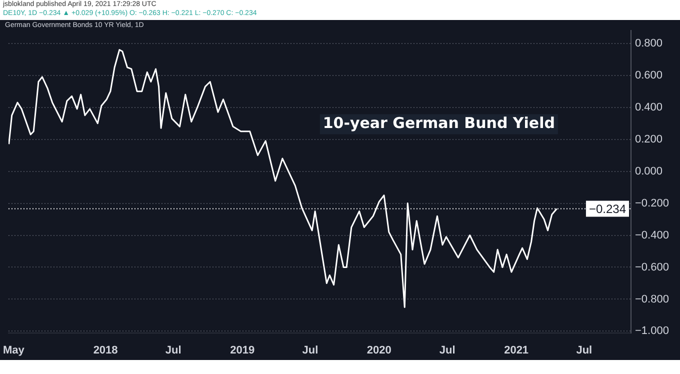 The image size is (680, 374). Describe the element at coordinates (652, 267) in the screenshot. I see `y-tick-label: −0.600` at that location.